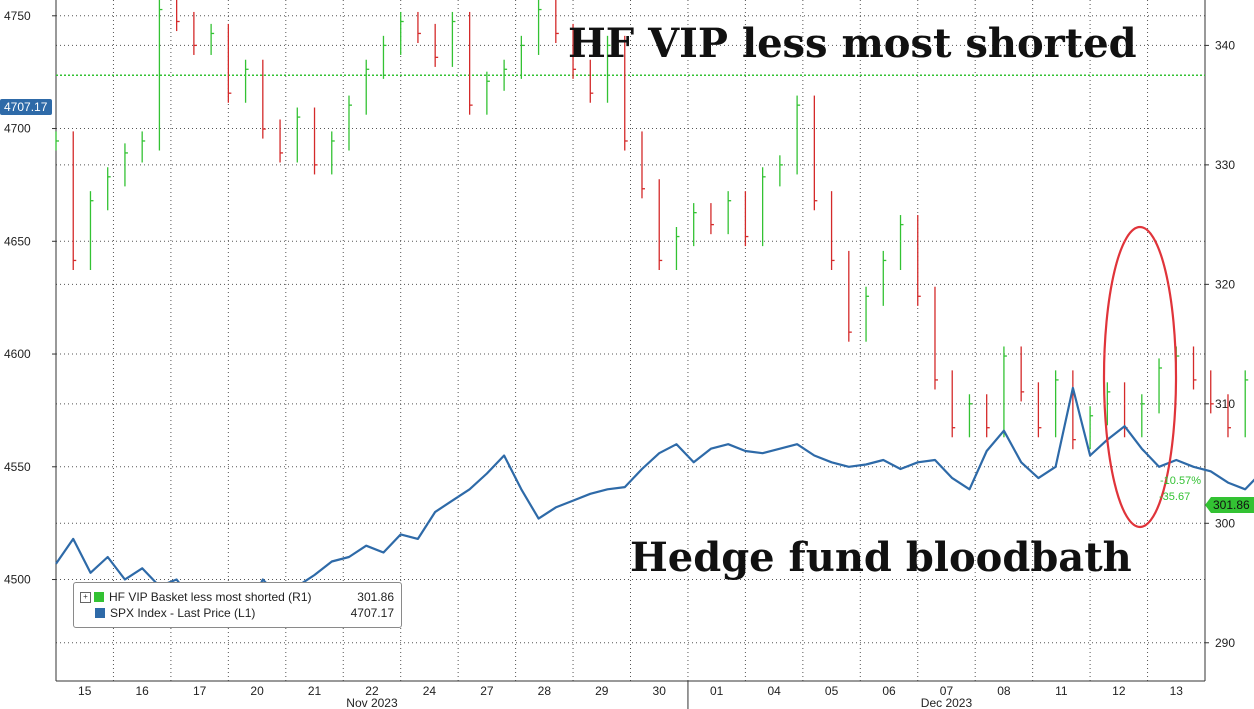  Describe the element at coordinates (1225, 643) in the screenshot. I see `right-tick-label: 290` at that location.